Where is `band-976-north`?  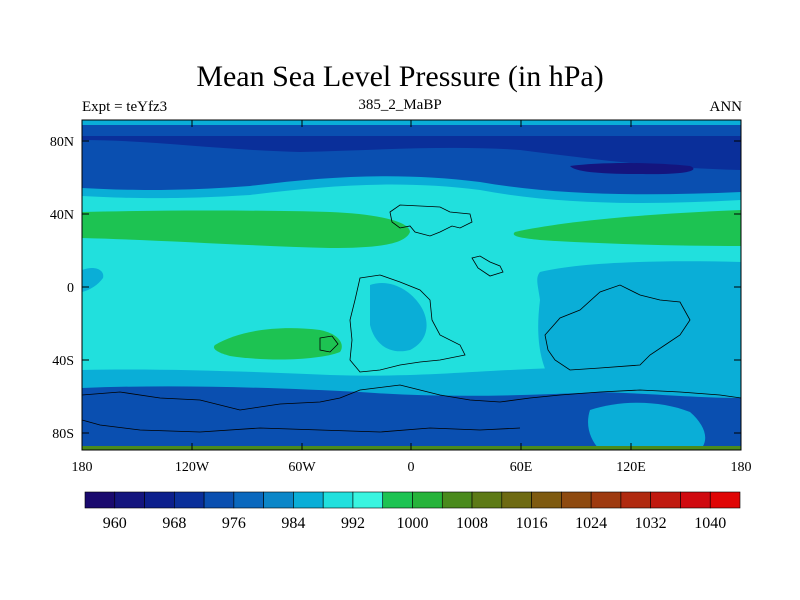
band-976-north is located at coordinates (411, 153).